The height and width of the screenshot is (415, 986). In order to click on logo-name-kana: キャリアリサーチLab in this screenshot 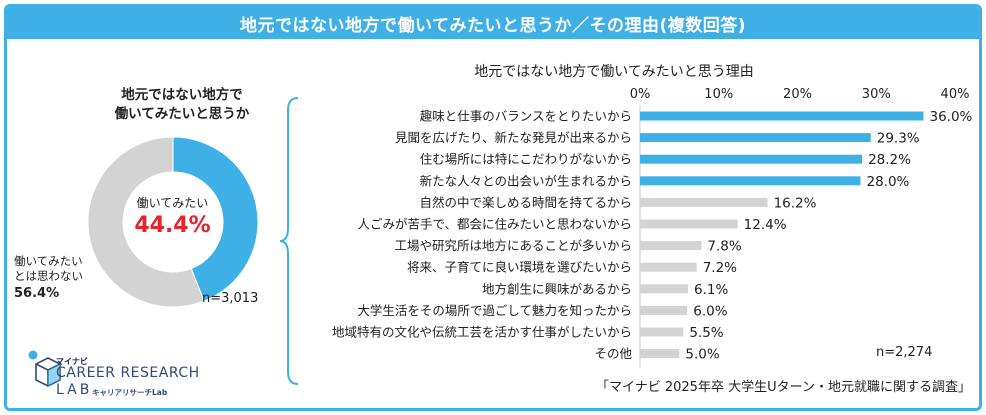, I will do `click(130, 392)`.